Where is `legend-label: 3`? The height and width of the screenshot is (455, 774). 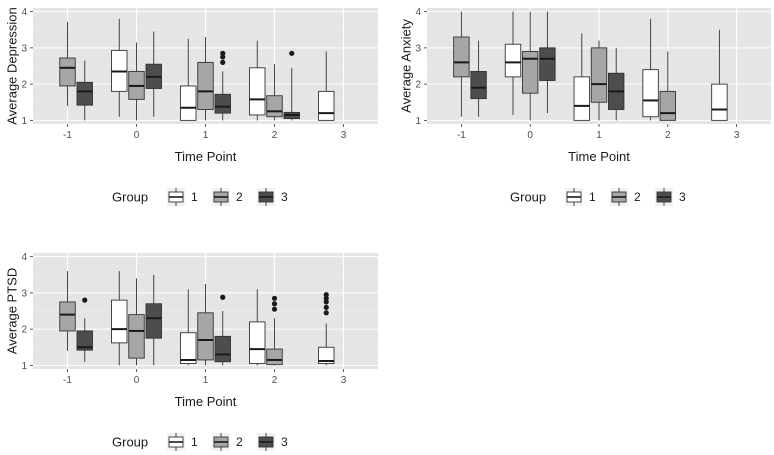 legend-label: 3 is located at coordinates (284, 197).